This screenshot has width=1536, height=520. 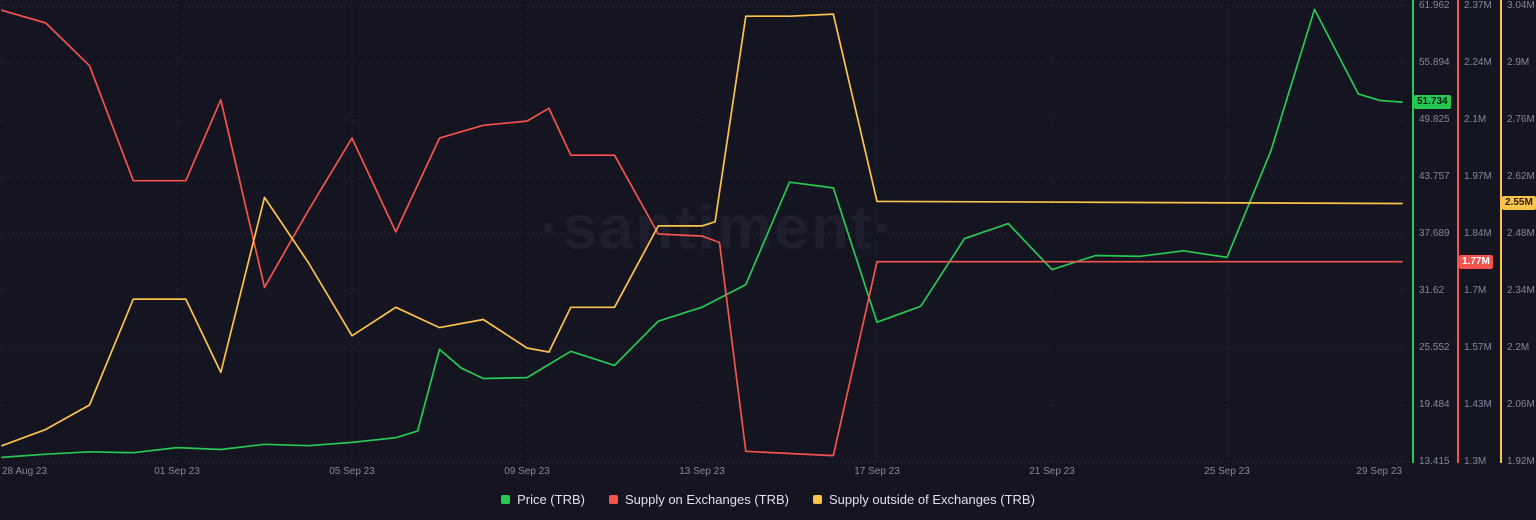 I want to click on x-axis-tick-label: 28 Aug 23, so click(x=25, y=471).